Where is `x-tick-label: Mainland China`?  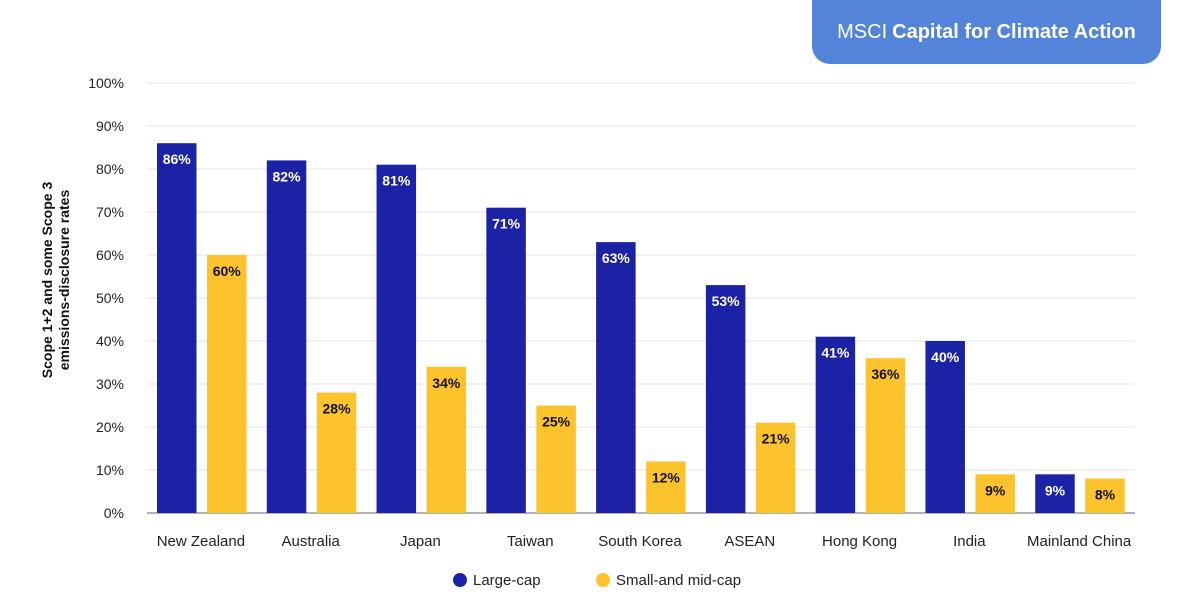 x-tick-label: Mainland China is located at coordinates (1079, 541).